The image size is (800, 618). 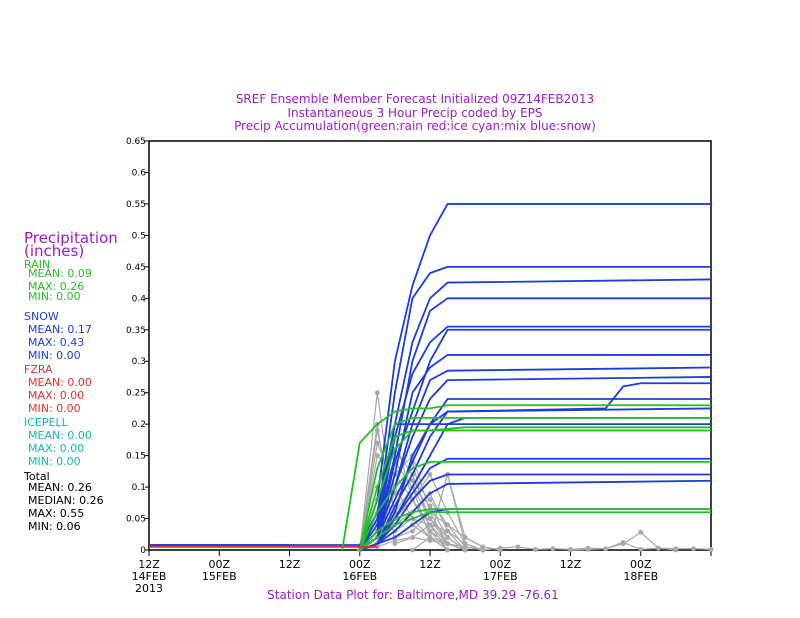 I want to click on fzra-min: MIN: 0.00, so click(x=54, y=408).